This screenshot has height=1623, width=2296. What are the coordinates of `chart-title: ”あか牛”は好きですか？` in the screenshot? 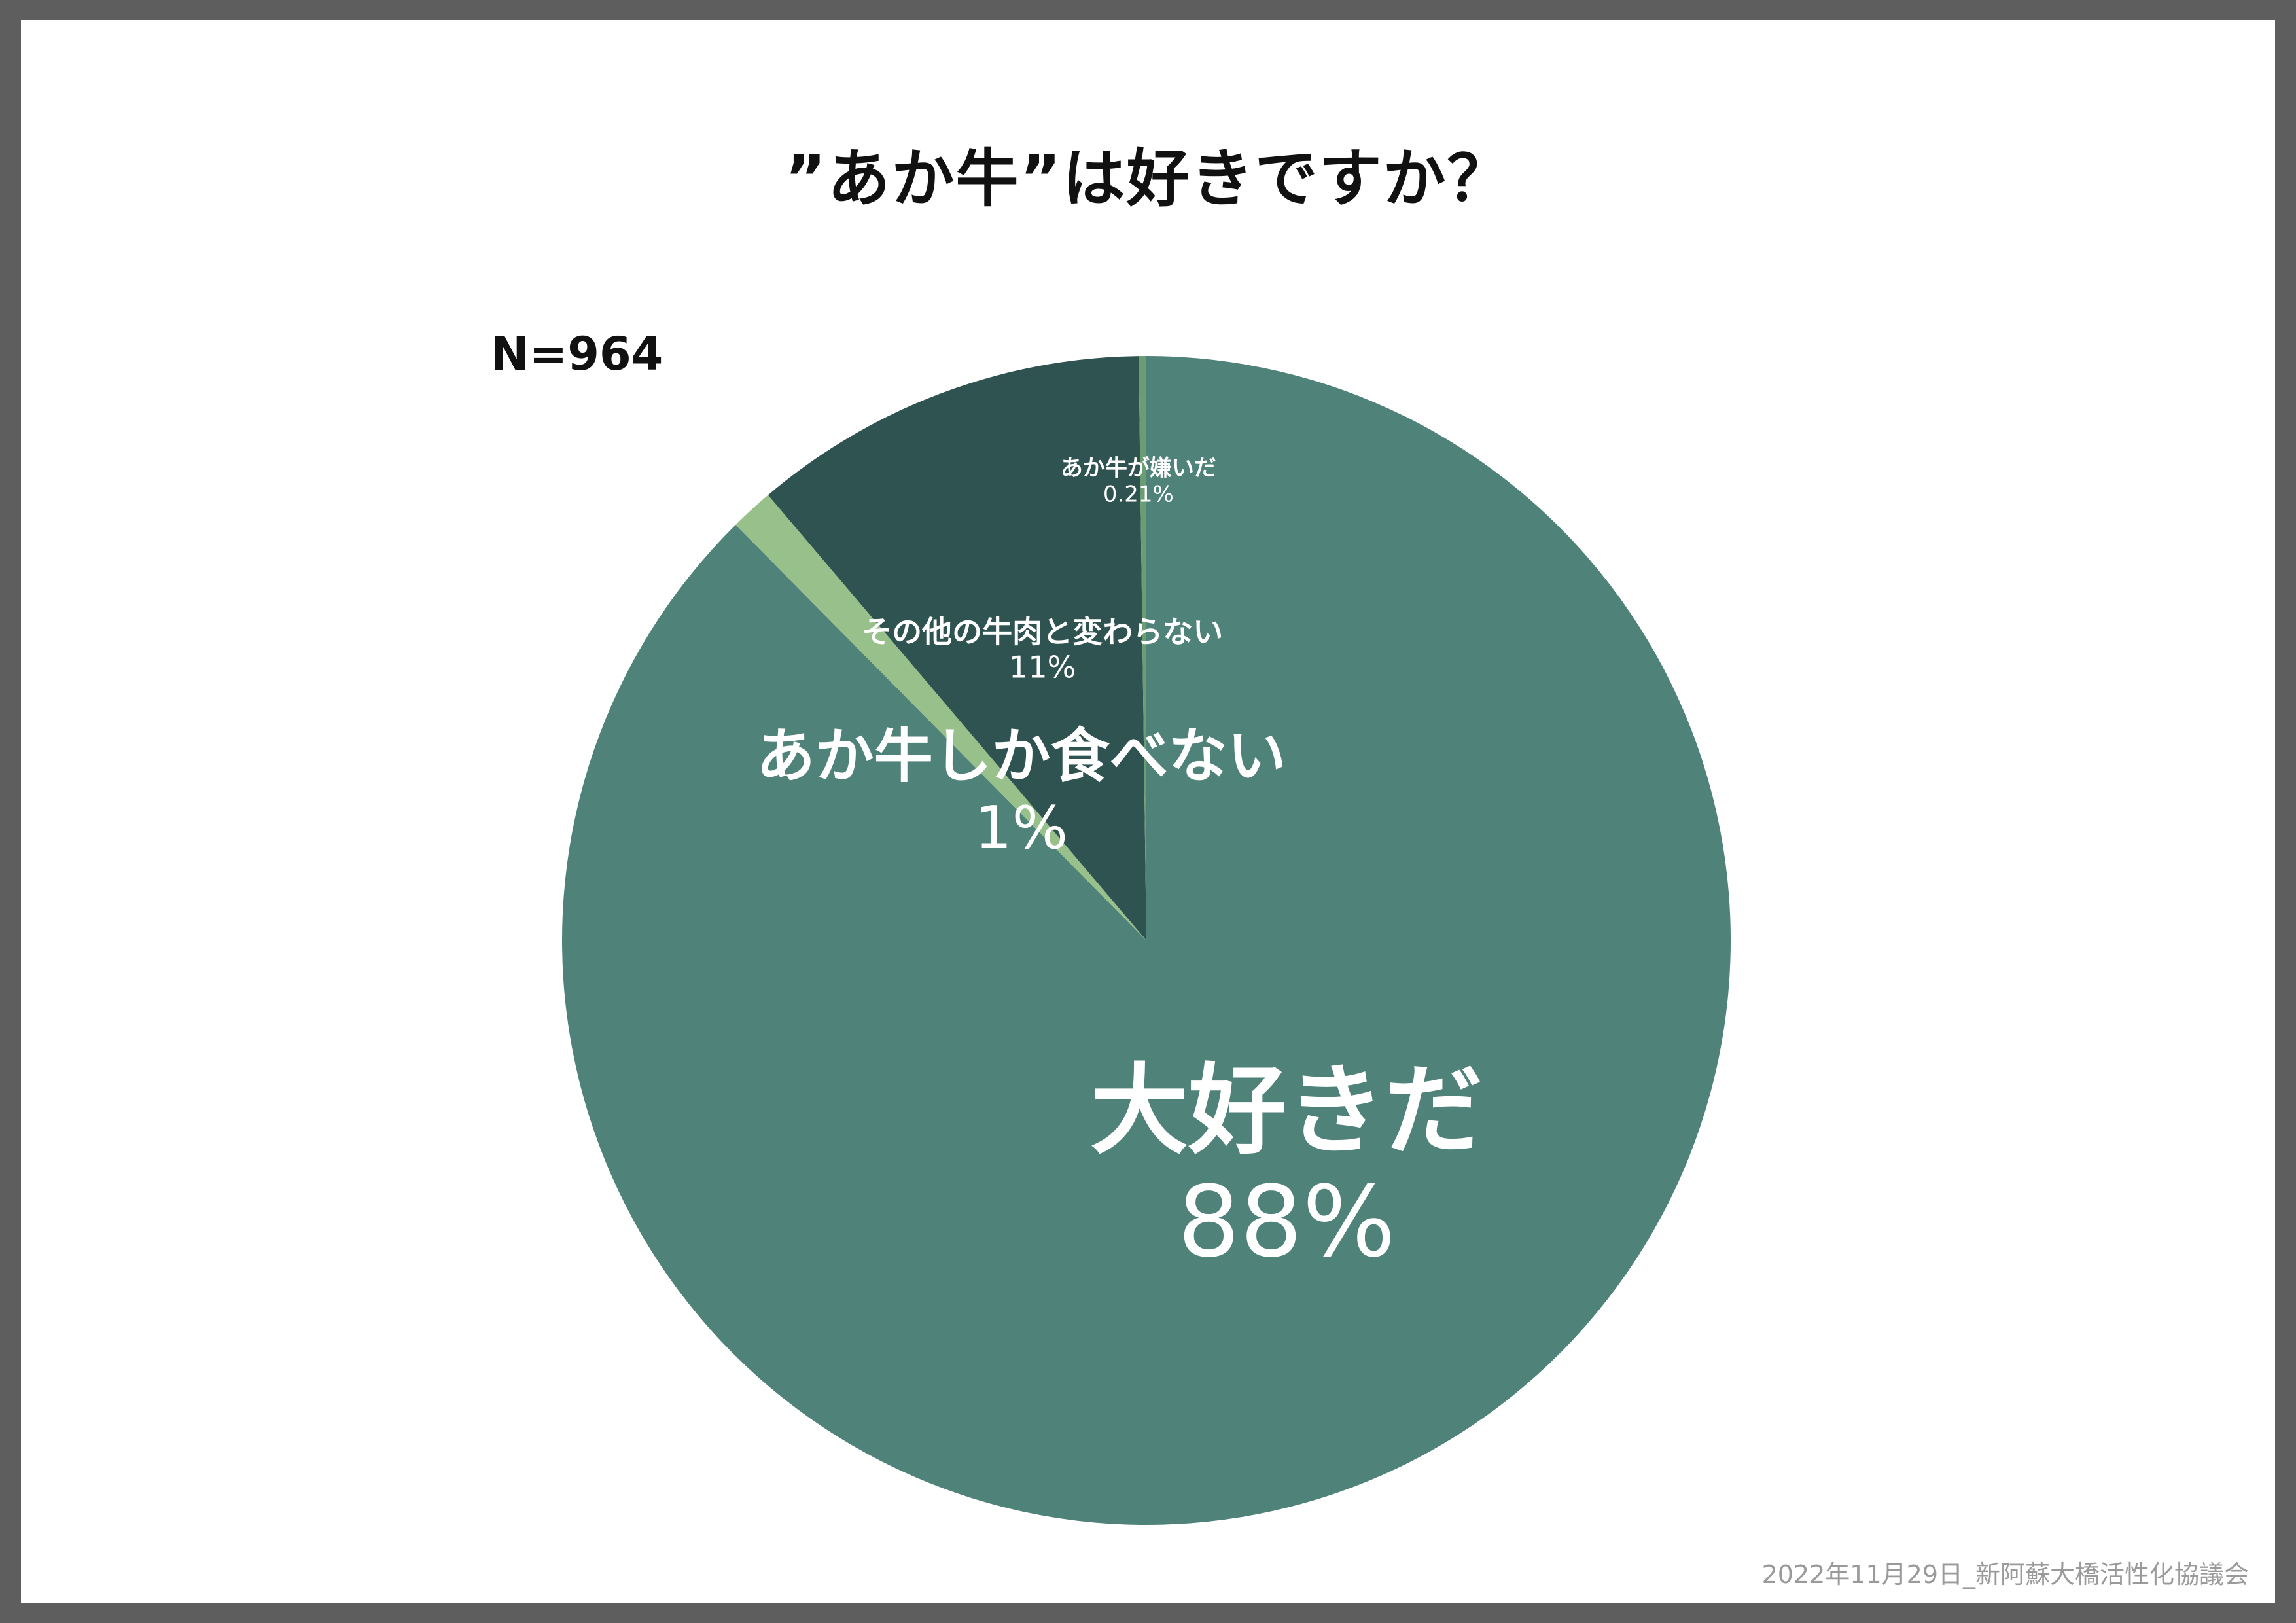 It's located at (1148, 178).